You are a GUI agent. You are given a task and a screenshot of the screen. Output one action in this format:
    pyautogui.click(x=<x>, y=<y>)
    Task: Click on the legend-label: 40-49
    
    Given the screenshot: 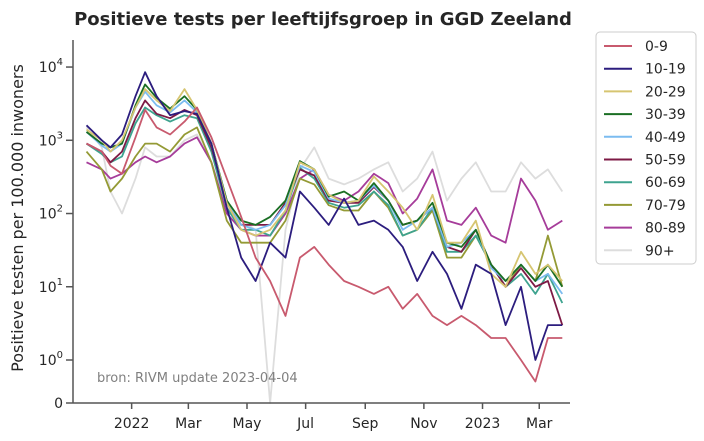 What is the action you would take?
    pyautogui.click(x=665, y=138)
    